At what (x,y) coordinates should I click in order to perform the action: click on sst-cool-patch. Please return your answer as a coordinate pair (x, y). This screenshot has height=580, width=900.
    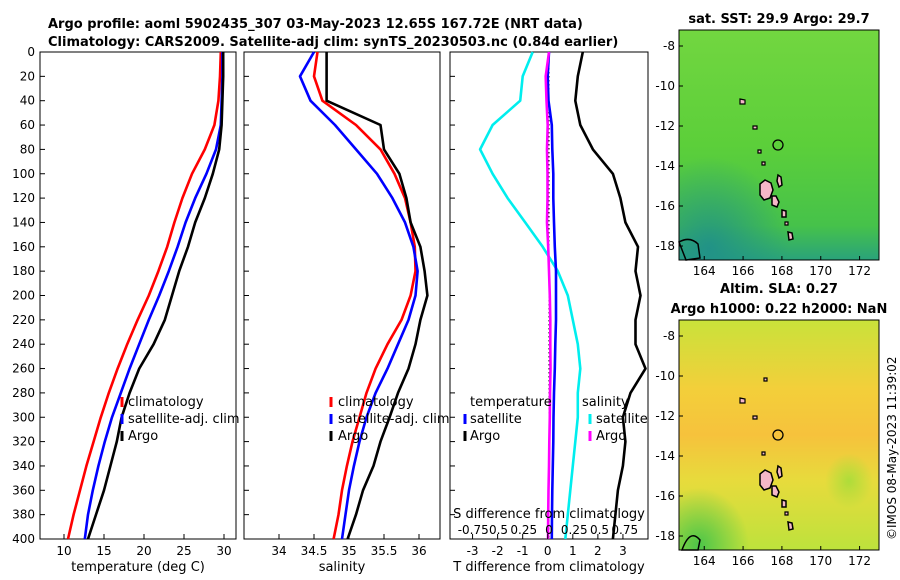
    Looking at the image, I should click on (779, 145).